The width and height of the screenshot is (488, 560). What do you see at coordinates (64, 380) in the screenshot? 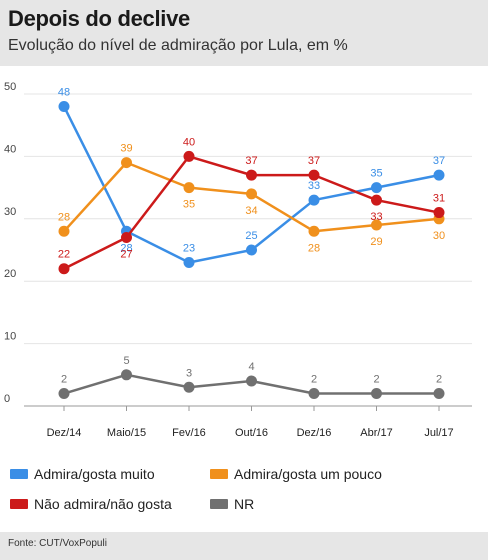
I see `data-label-3-0: 2` at bounding box center [64, 380].